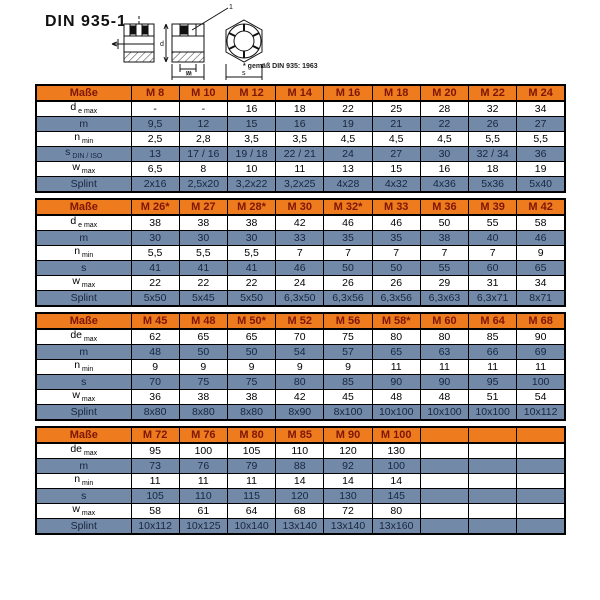 Image resolution: width=600 pixels, height=600 pixels. Describe the element at coordinates (155, 450) in the screenshot. I see `value-cell: 95` at that location.